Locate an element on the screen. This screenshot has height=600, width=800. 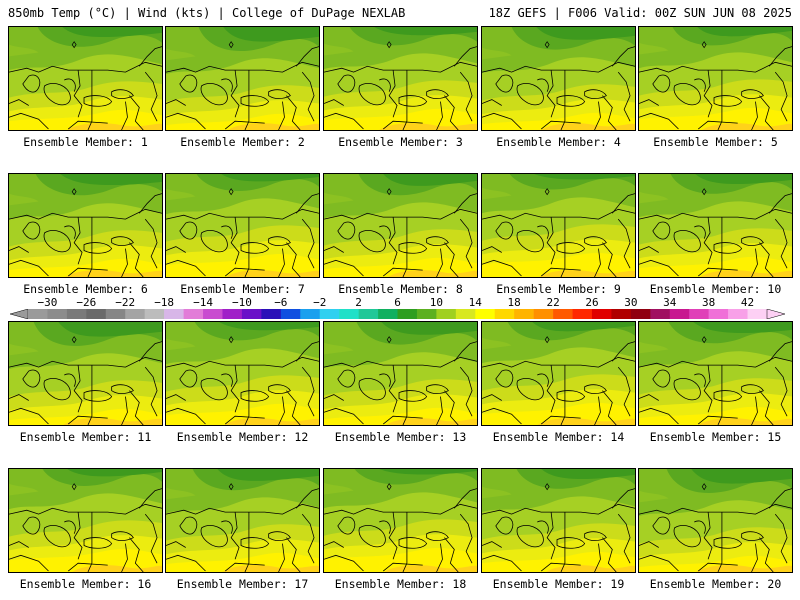
ensemble-member-label: Ensemble Member: 20 is located at coordinates (715, 584).